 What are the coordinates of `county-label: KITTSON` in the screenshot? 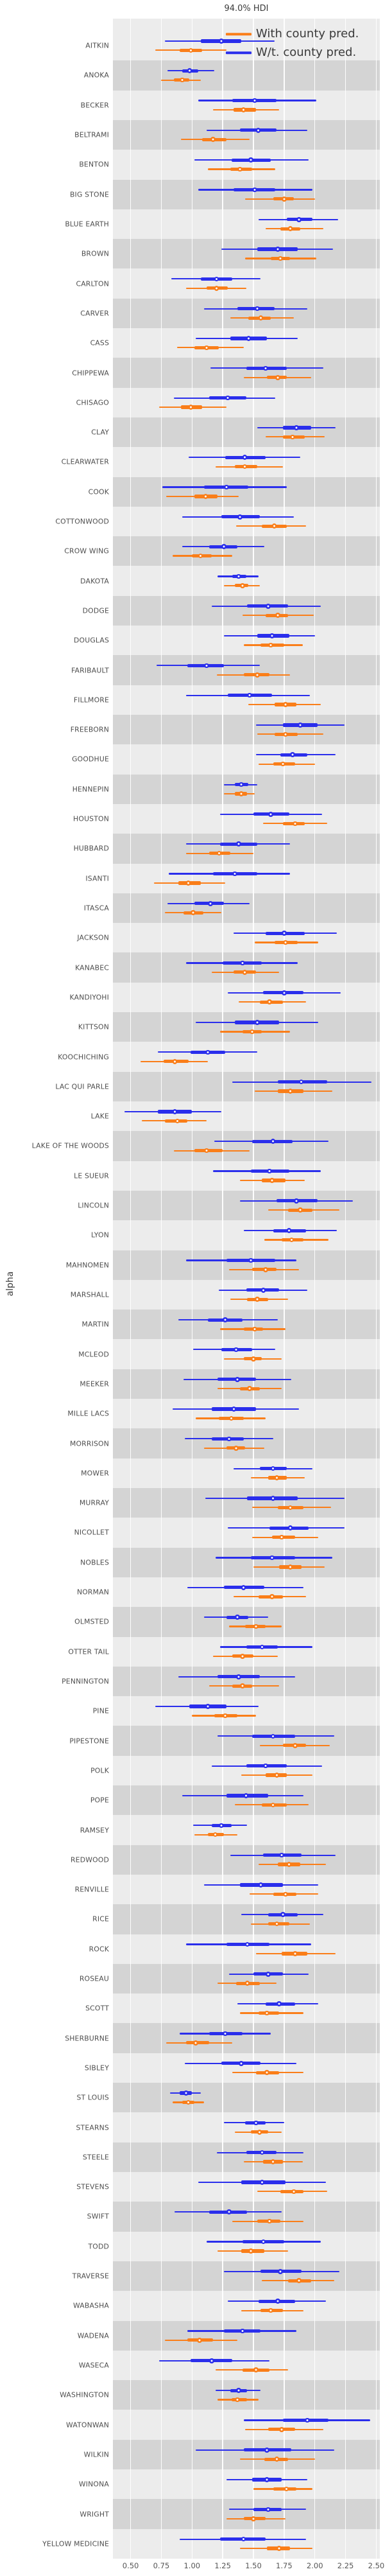 It's located at (93, 1026).